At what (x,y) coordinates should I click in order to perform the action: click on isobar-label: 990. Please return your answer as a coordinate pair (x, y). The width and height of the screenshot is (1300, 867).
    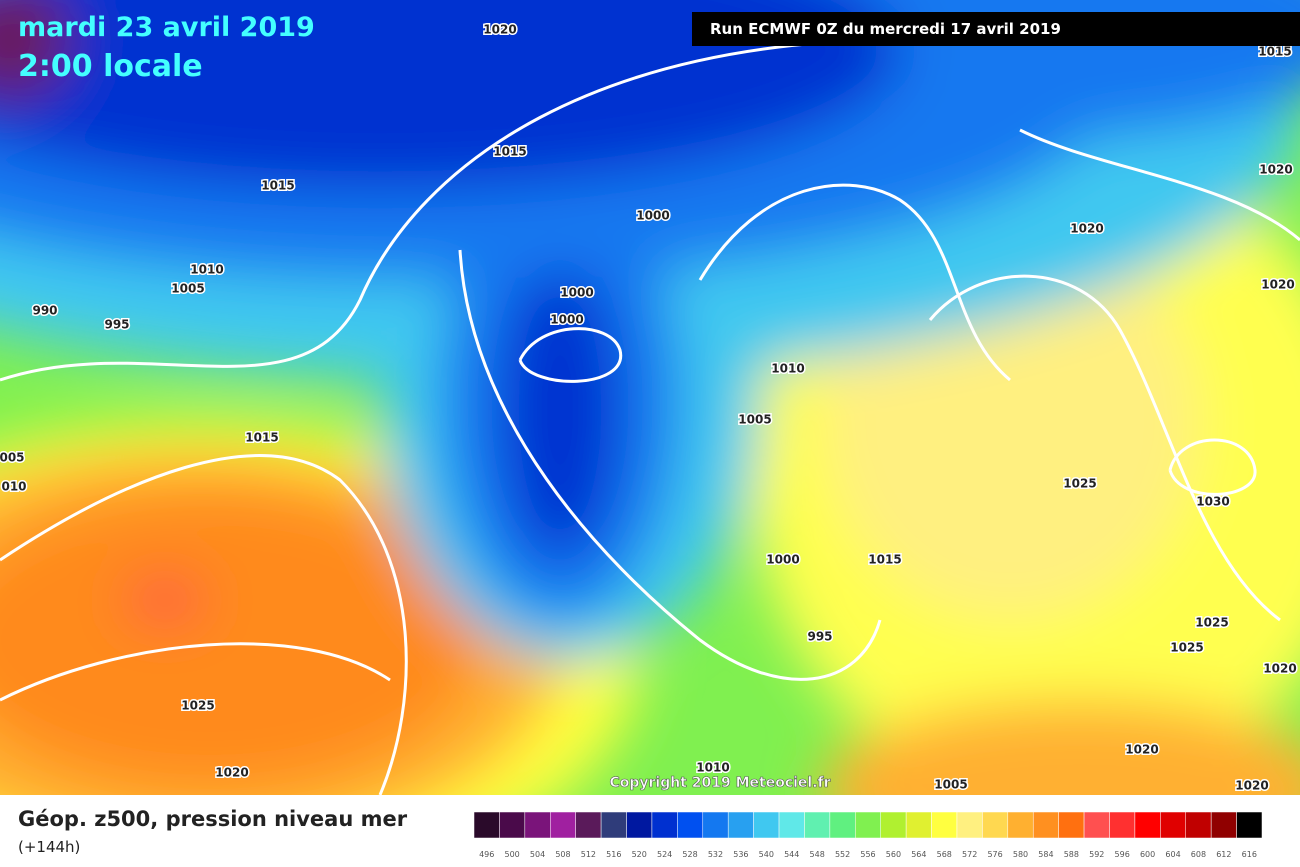
    Looking at the image, I should click on (44, 311).